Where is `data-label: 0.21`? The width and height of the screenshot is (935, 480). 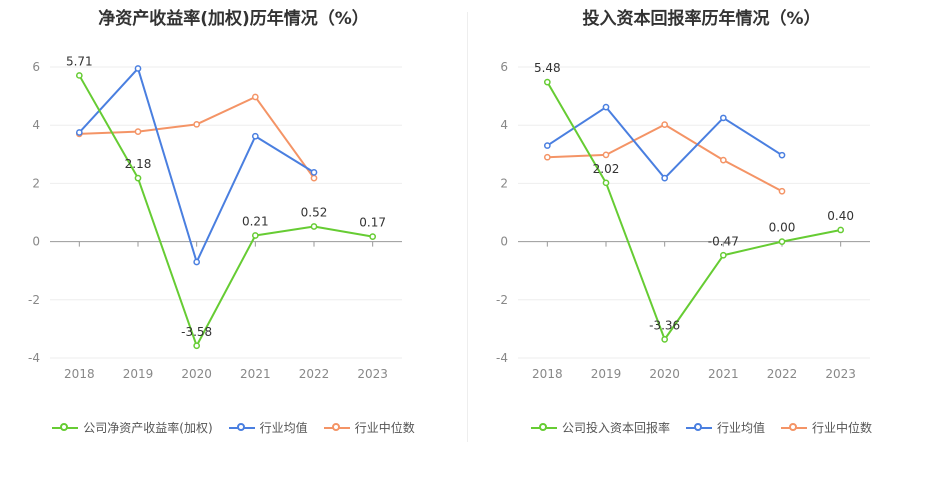
data-label: 0.21 is located at coordinates (255, 221).